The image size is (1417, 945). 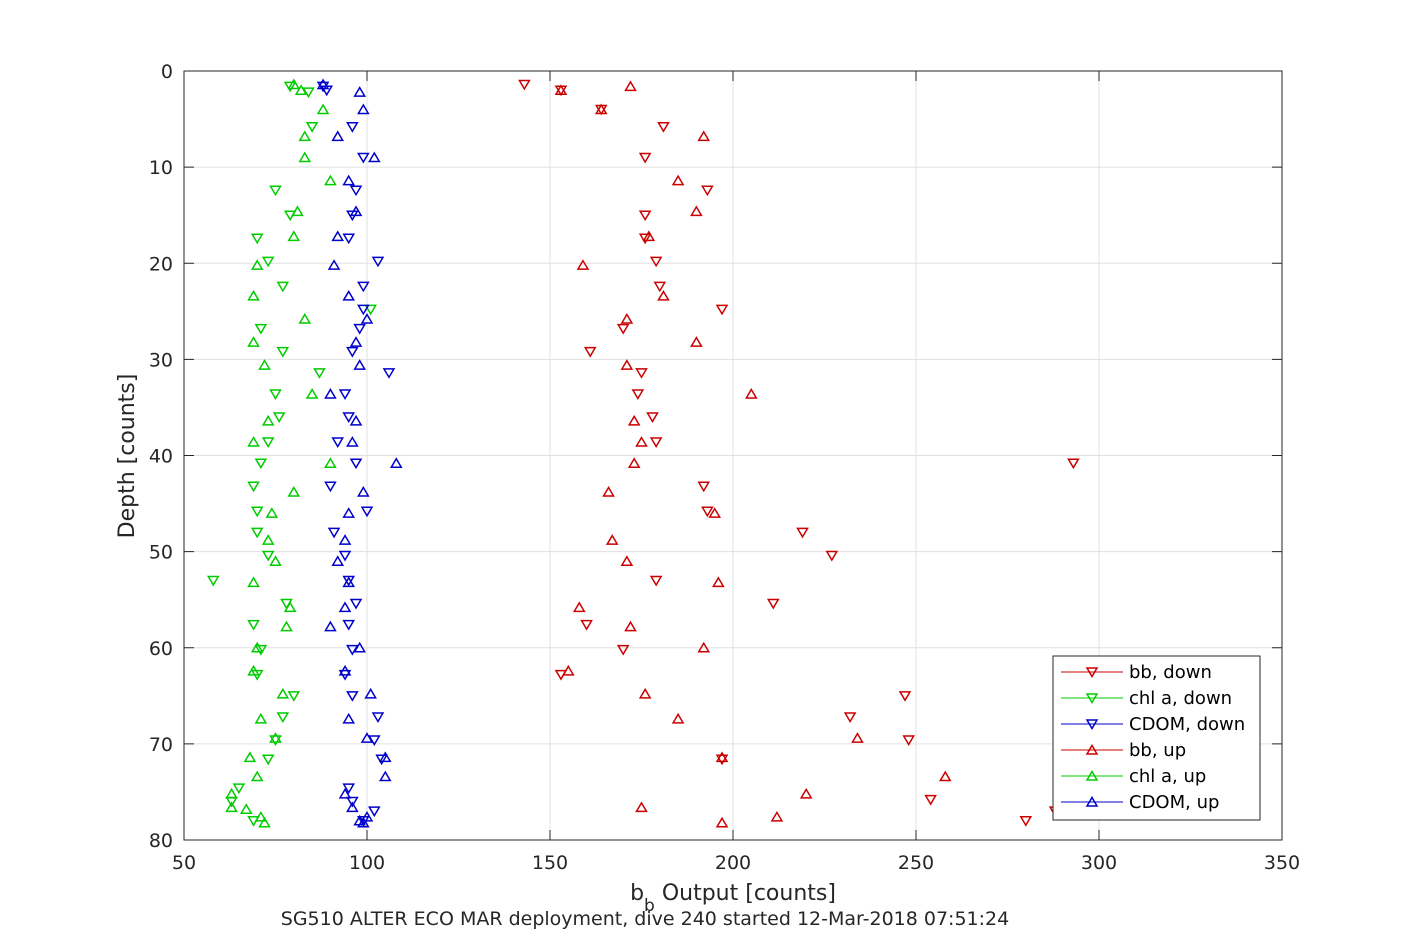 What do you see at coordinates (1282, 863) in the screenshot?
I see `x-tick-label: 350` at bounding box center [1282, 863].